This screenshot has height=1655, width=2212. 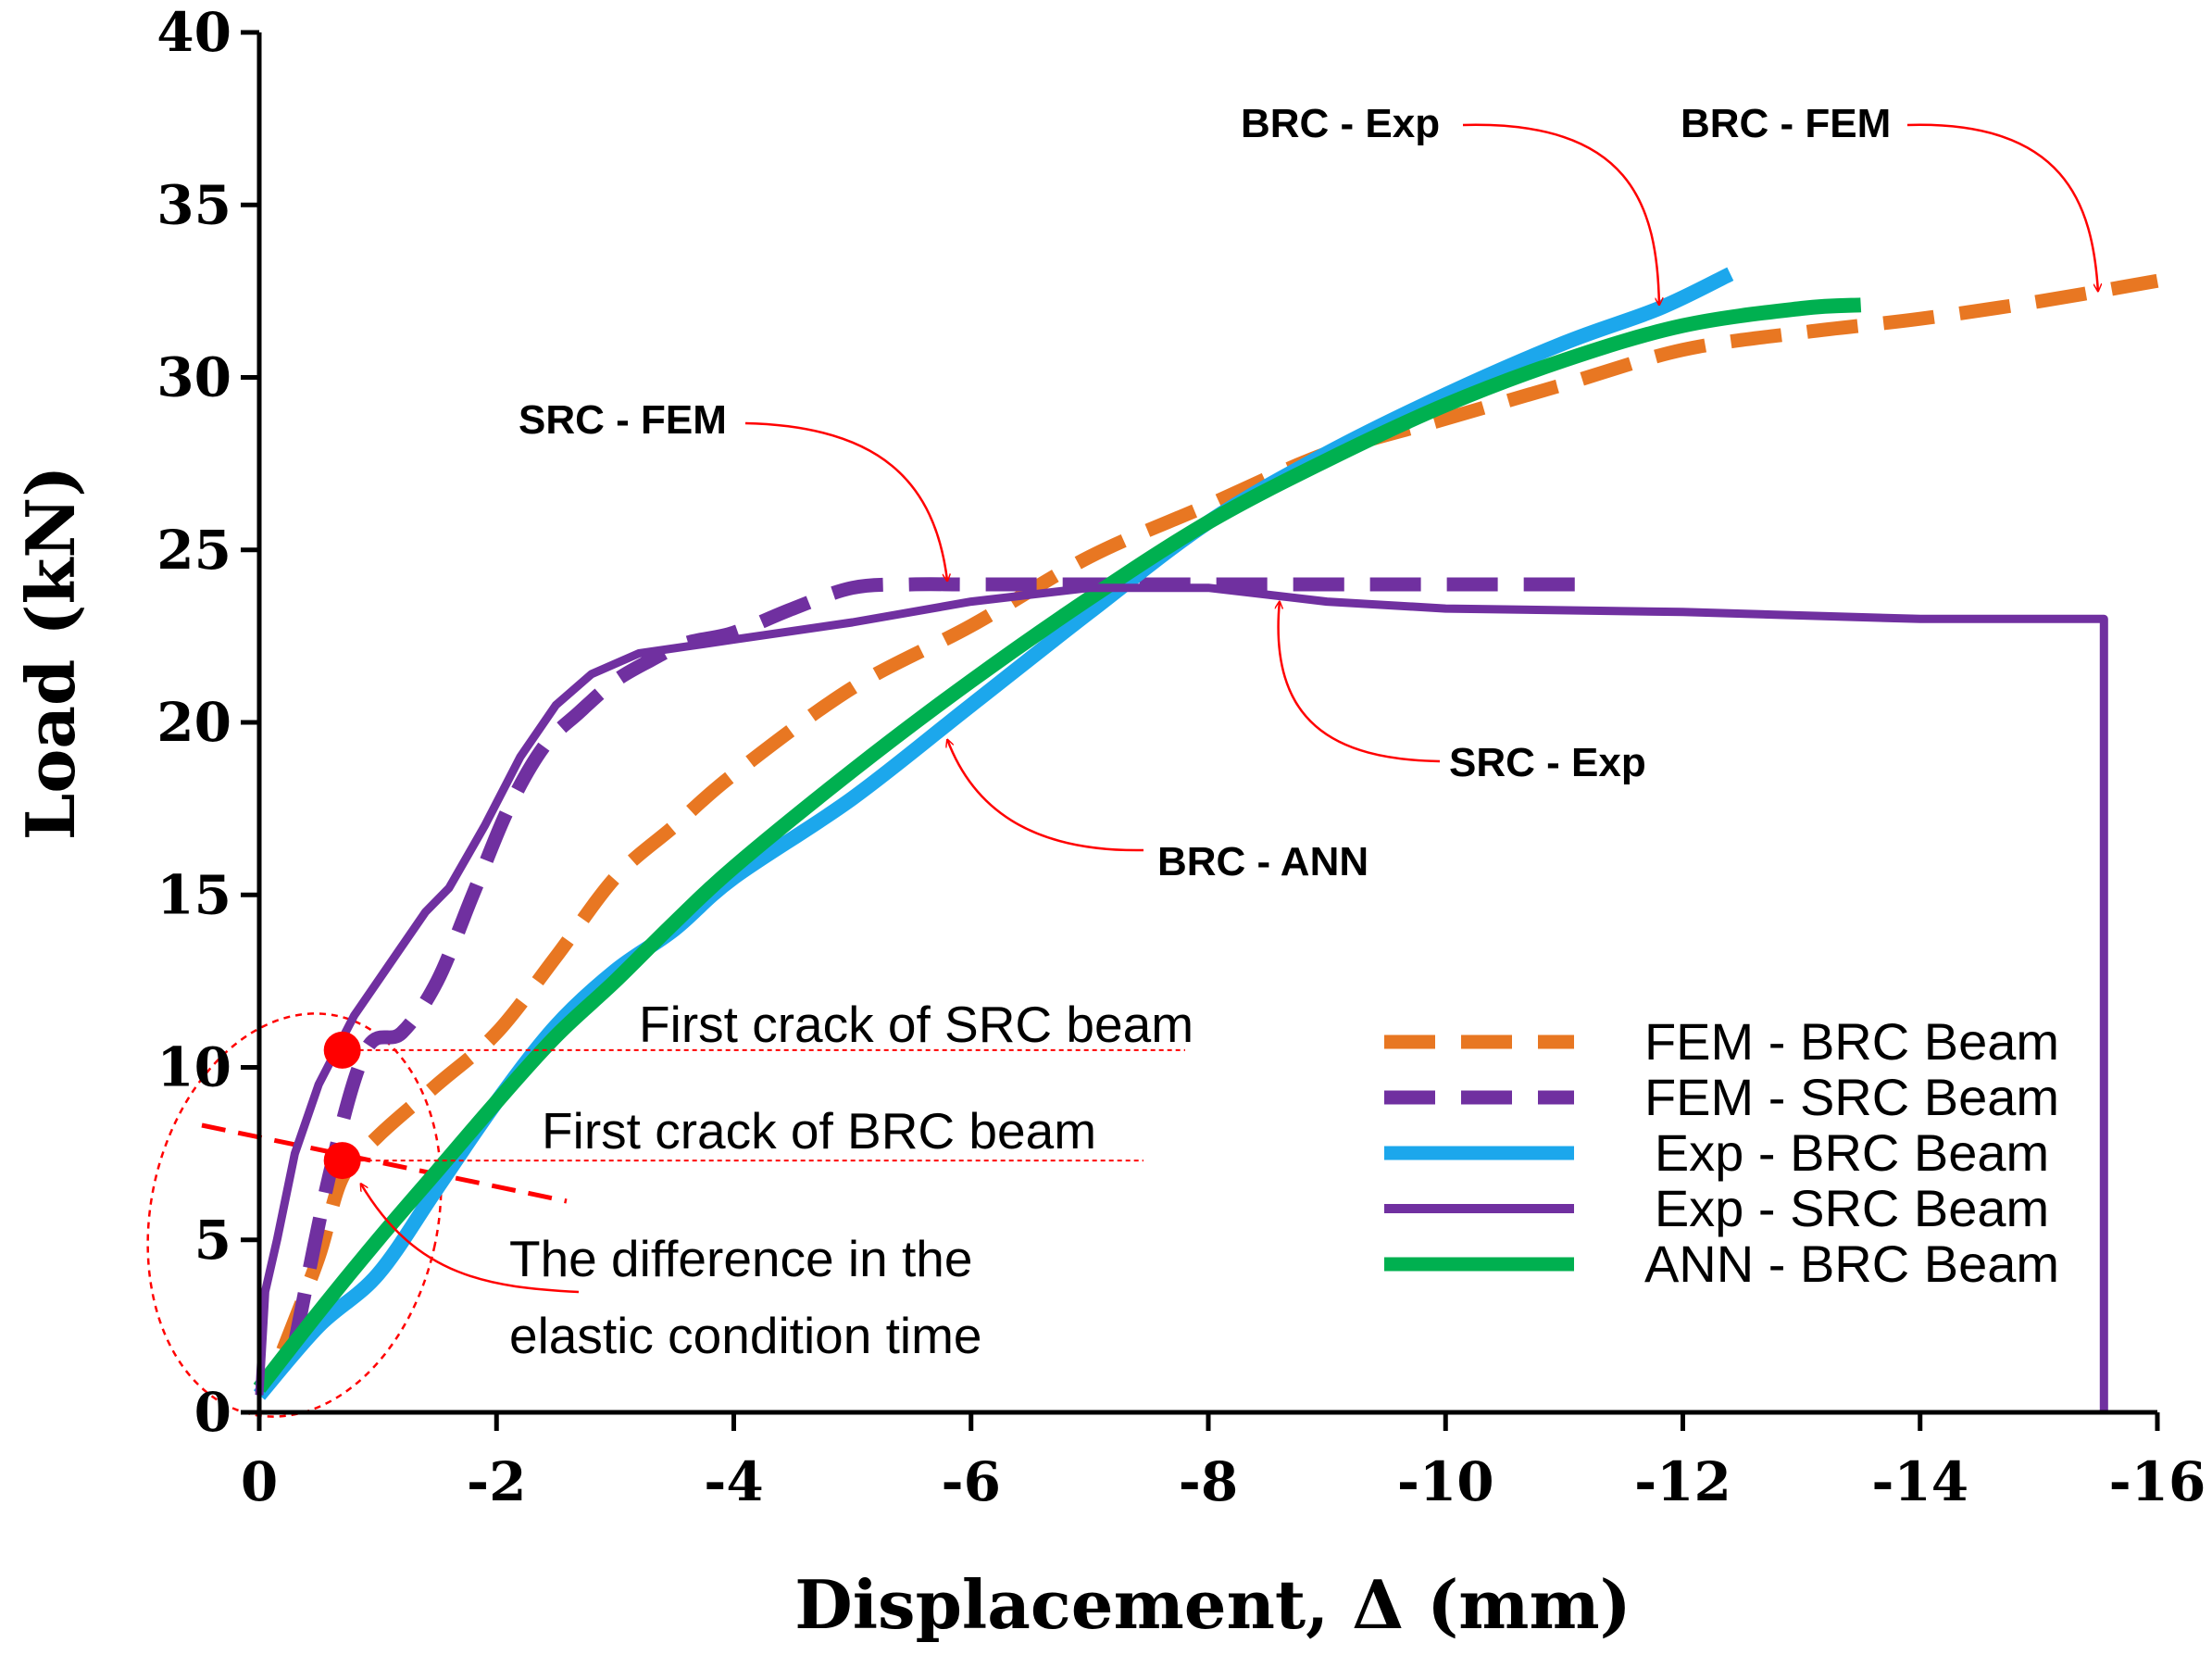 What do you see at coordinates (194, 722) in the screenshot?
I see `y-tick-label: 20` at bounding box center [194, 722].